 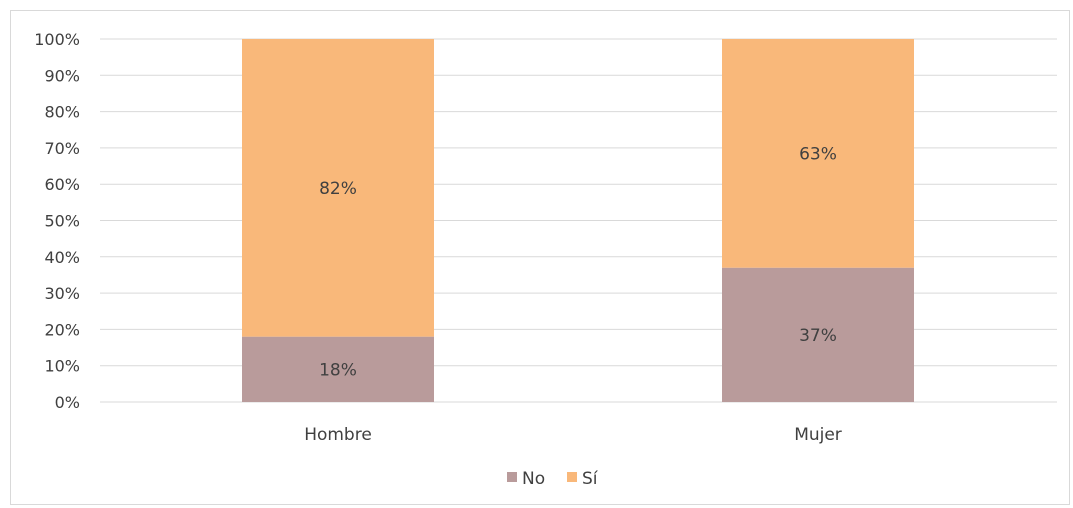 I want to click on y-tick-label: 10%, so click(x=62, y=366).